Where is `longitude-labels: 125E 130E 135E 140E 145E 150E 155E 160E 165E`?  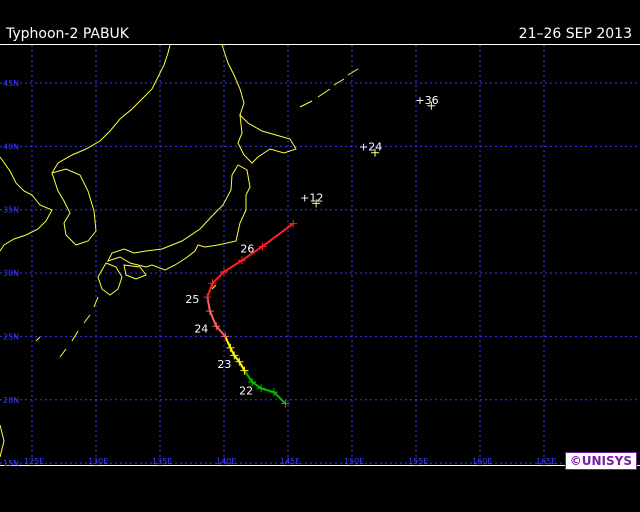
longitude-labels: 125E 130E 135E 140E 145E 150E 155E 160E 165E is located at coordinates (290, 461).